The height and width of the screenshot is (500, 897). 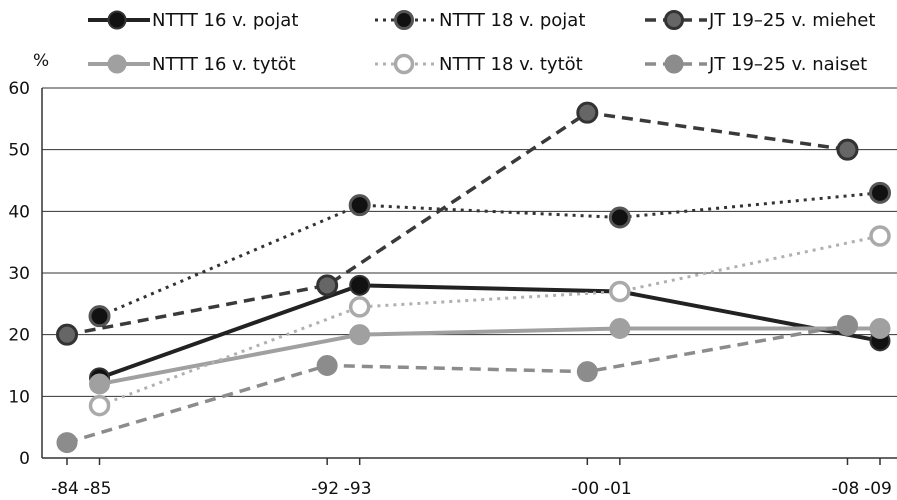 What do you see at coordinates (19, 212) in the screenshot?
I see `y-tick-label: 40` at bounding box center [19, 212].